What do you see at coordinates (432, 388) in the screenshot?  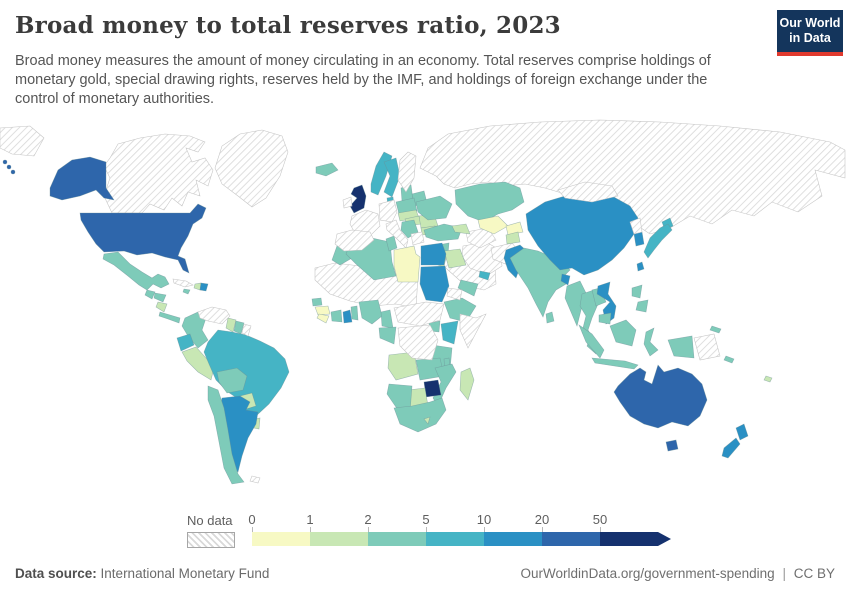 I see `region-zimbabwe` at bounding box center [432, 388].